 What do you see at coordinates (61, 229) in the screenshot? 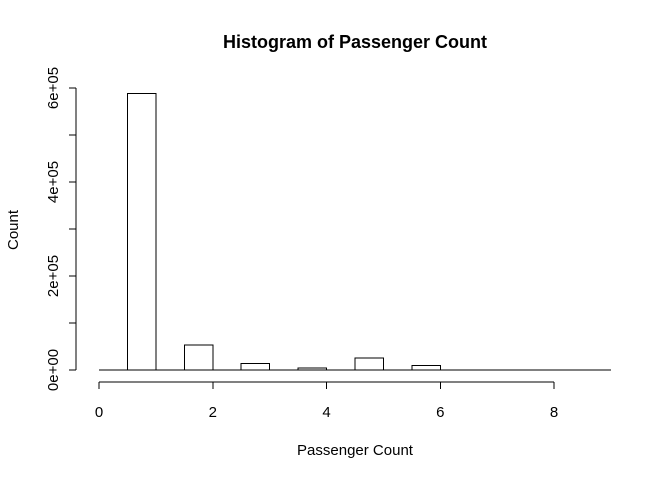
I see `y-axis: 0e+00 2e+05 4e+05 6e+05` at bounding box center [61, 229].